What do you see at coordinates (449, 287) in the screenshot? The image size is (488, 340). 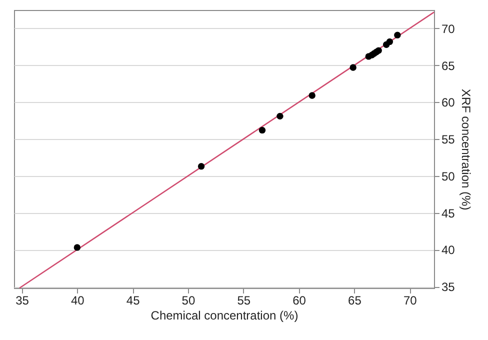 I see `y-tick-label: 35` at bounding box center [449, 287].